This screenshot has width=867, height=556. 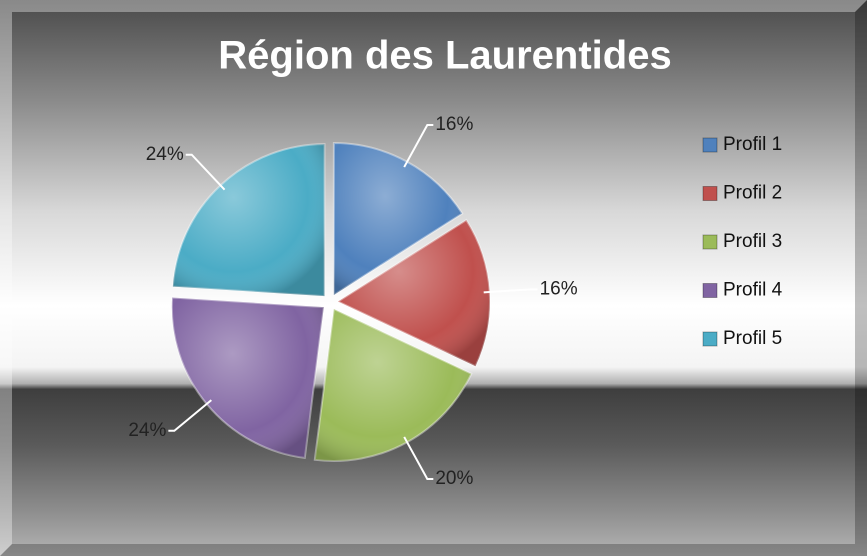 What do you see at coordinates (752, 338) in the screenshot?
I see `legend-label: Profil 5` at bounding box center [752, 338].